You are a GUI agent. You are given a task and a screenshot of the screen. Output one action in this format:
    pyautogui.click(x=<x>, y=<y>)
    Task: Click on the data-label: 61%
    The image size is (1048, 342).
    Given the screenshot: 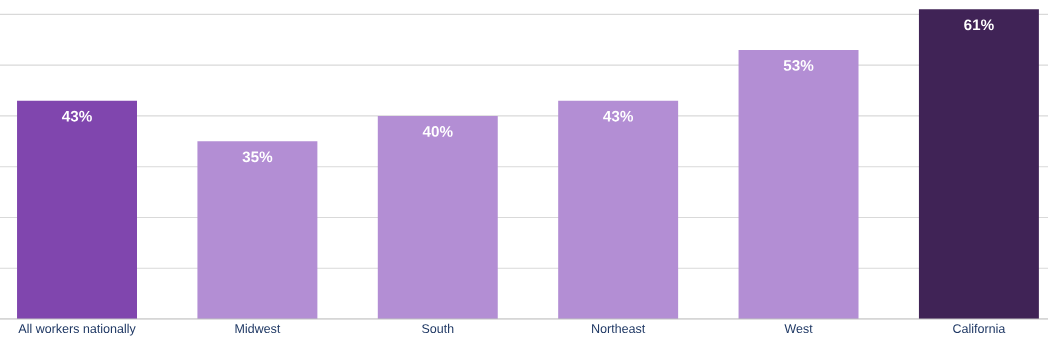 What is the action you would take?
    pyautogui.click(x=979, y=25)
    